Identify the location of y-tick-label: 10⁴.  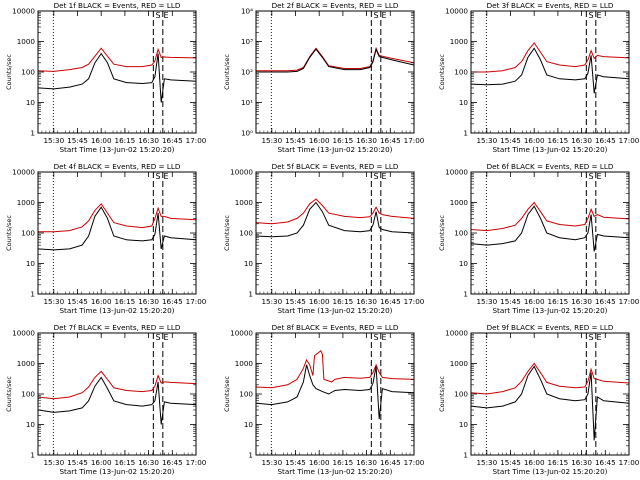
(247, 11).